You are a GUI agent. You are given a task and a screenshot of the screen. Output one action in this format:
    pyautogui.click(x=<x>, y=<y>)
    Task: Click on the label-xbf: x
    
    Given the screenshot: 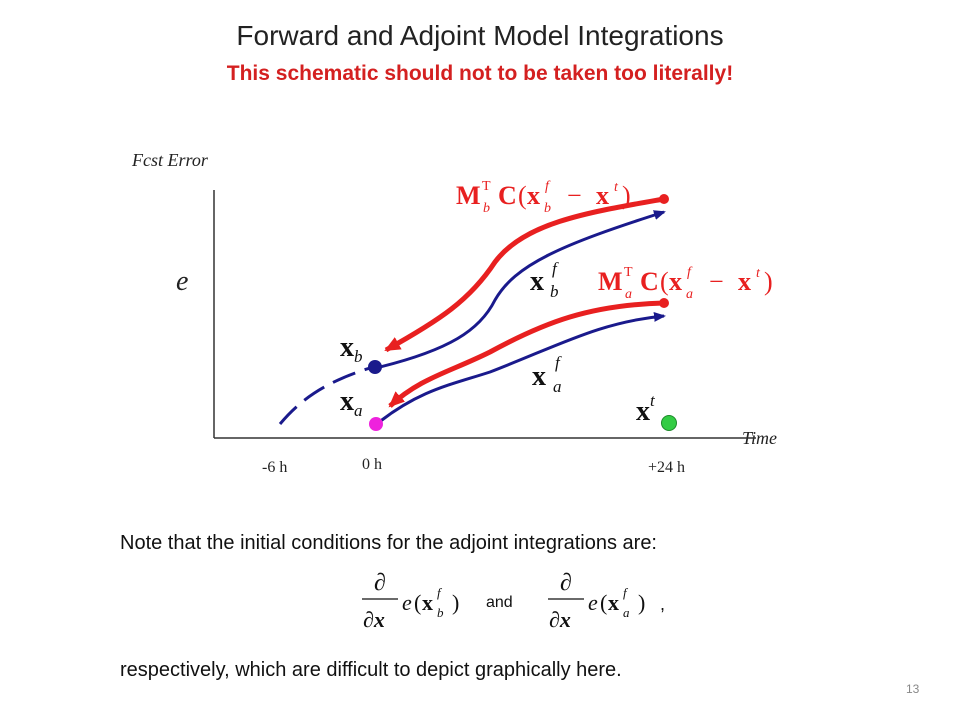 What is the action you would take?
    pyautogui.click(x=537, y=281)
    